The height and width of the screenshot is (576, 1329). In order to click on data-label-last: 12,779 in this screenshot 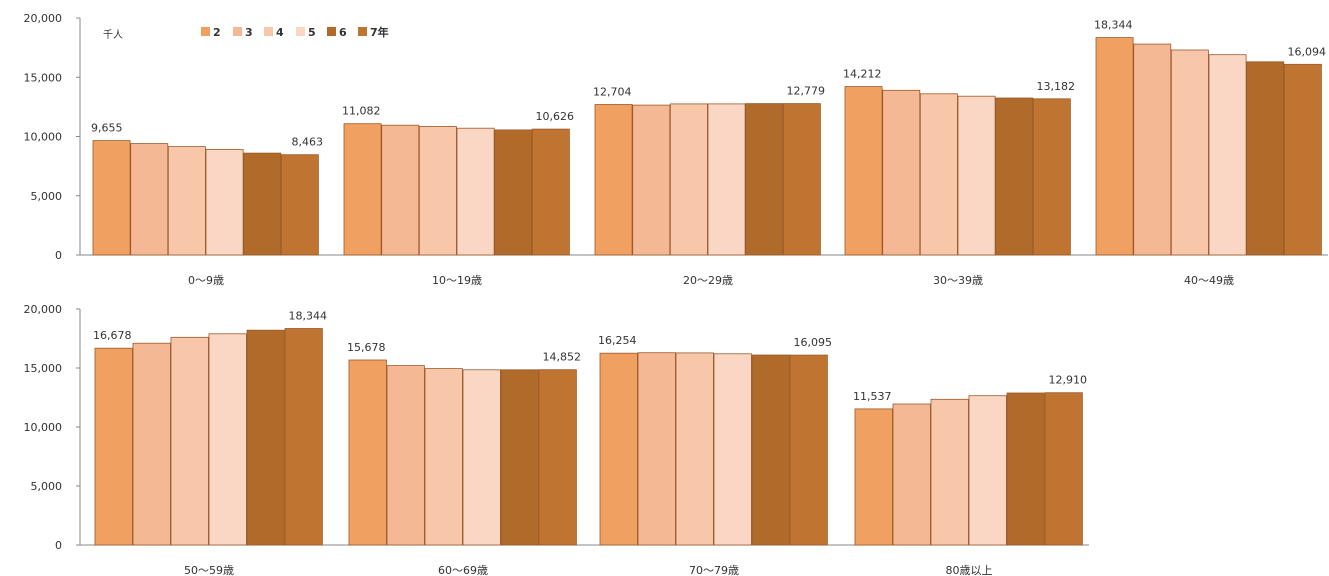, I will do `click(806, 91)`.